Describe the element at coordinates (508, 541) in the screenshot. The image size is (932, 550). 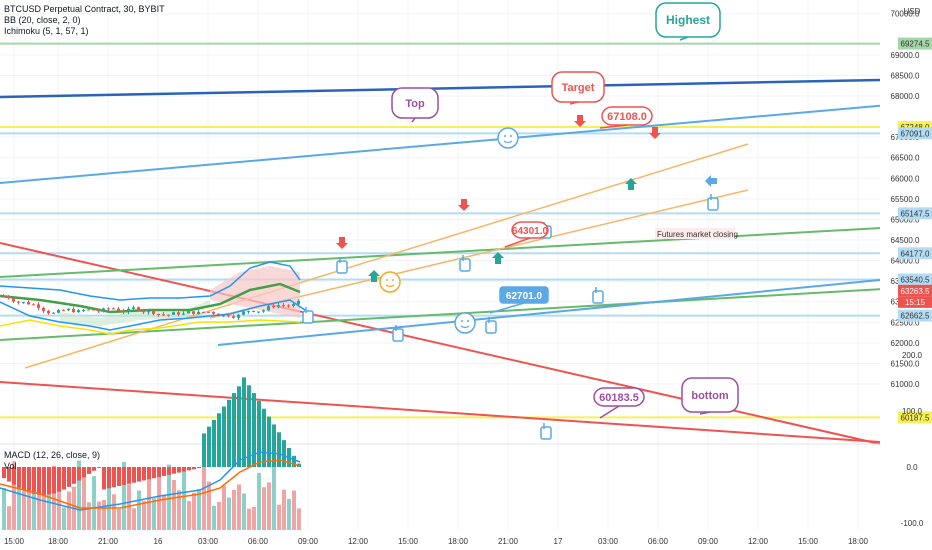
I see `time-tick: 21:00` at that location.